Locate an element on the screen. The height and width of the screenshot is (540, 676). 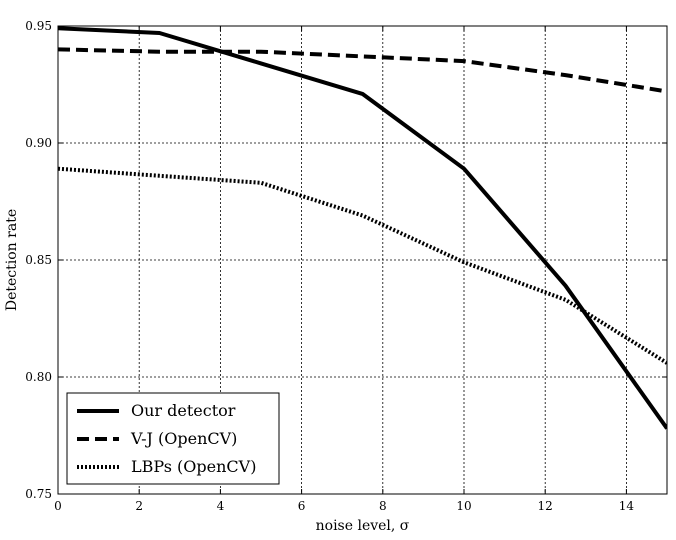
y-tick-label: 0.95 is located at coordinates (38, 26).